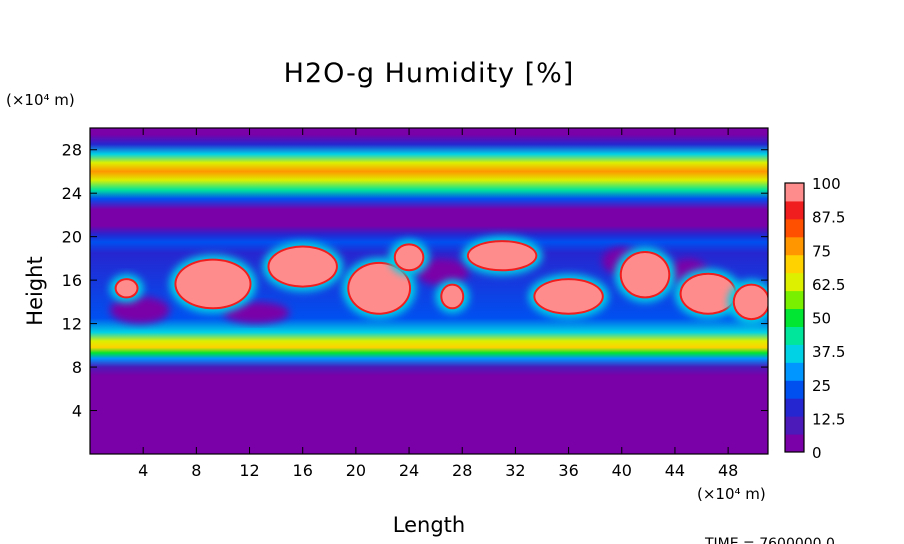  Describe the element at coordinates (821, 386) in the screenshot. I see `colorbar-label: 25` at that location.